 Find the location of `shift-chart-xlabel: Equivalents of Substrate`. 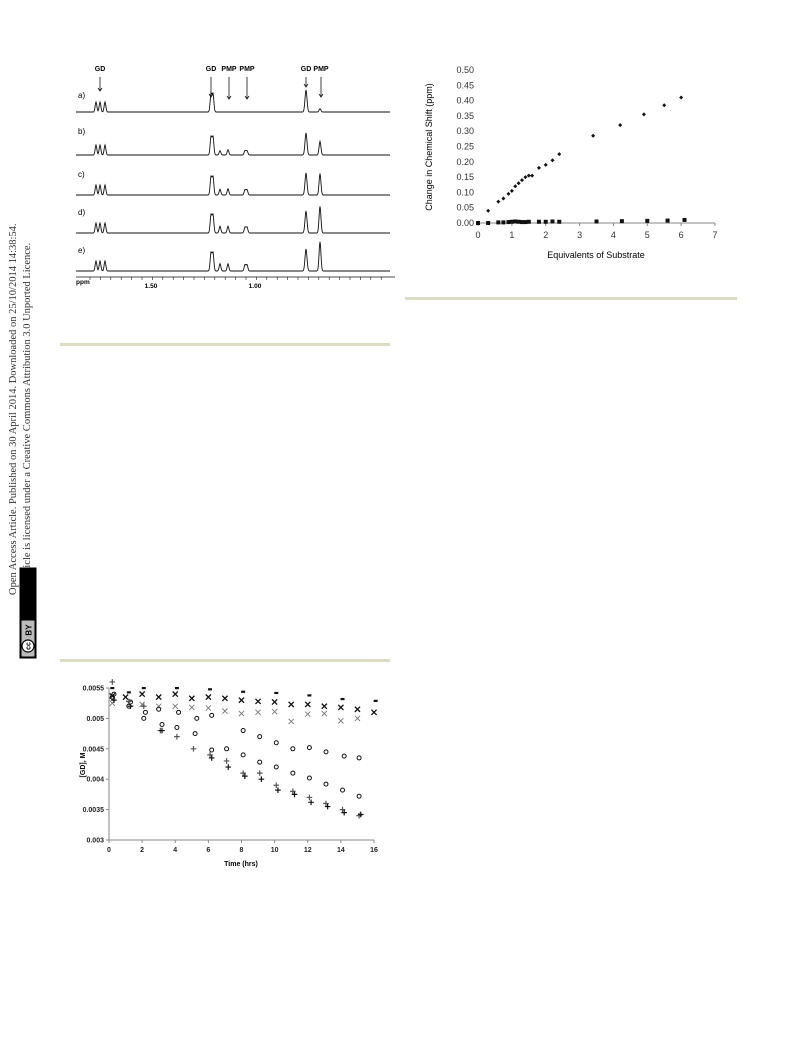

shift-chart-xlabel: Equivalents of Substrate is located at coordinates (596, 255).